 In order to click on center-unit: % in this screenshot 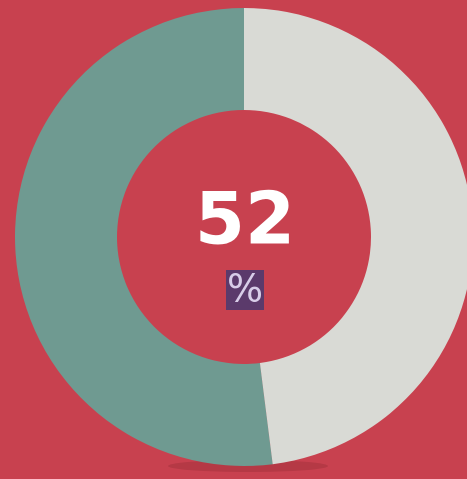, I will do `click(245, 289)`.